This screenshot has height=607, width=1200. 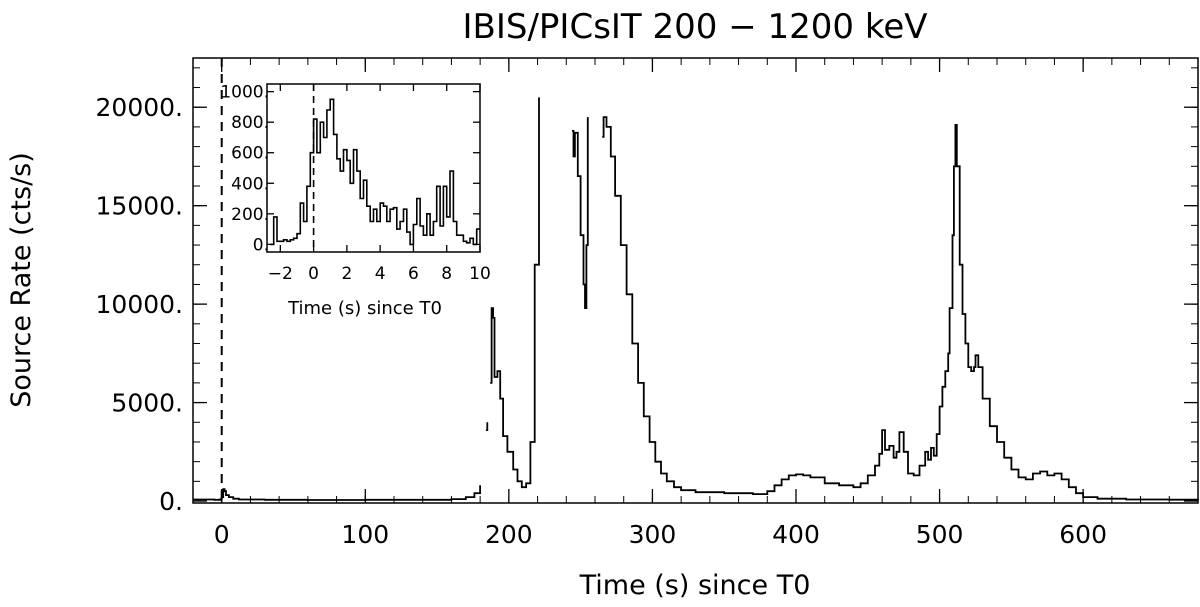 I want to click on inset-x-tick-label: 10, so click(x=480, y=274).